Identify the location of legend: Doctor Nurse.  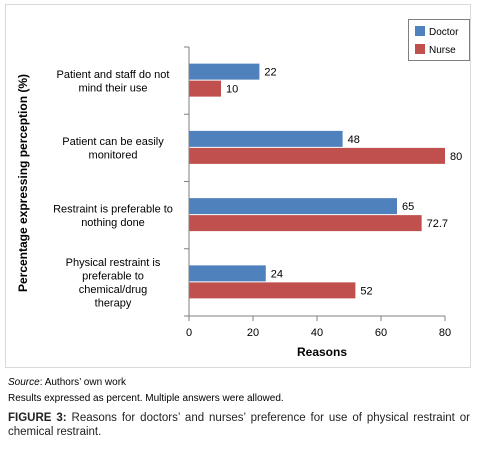
(439, 40).